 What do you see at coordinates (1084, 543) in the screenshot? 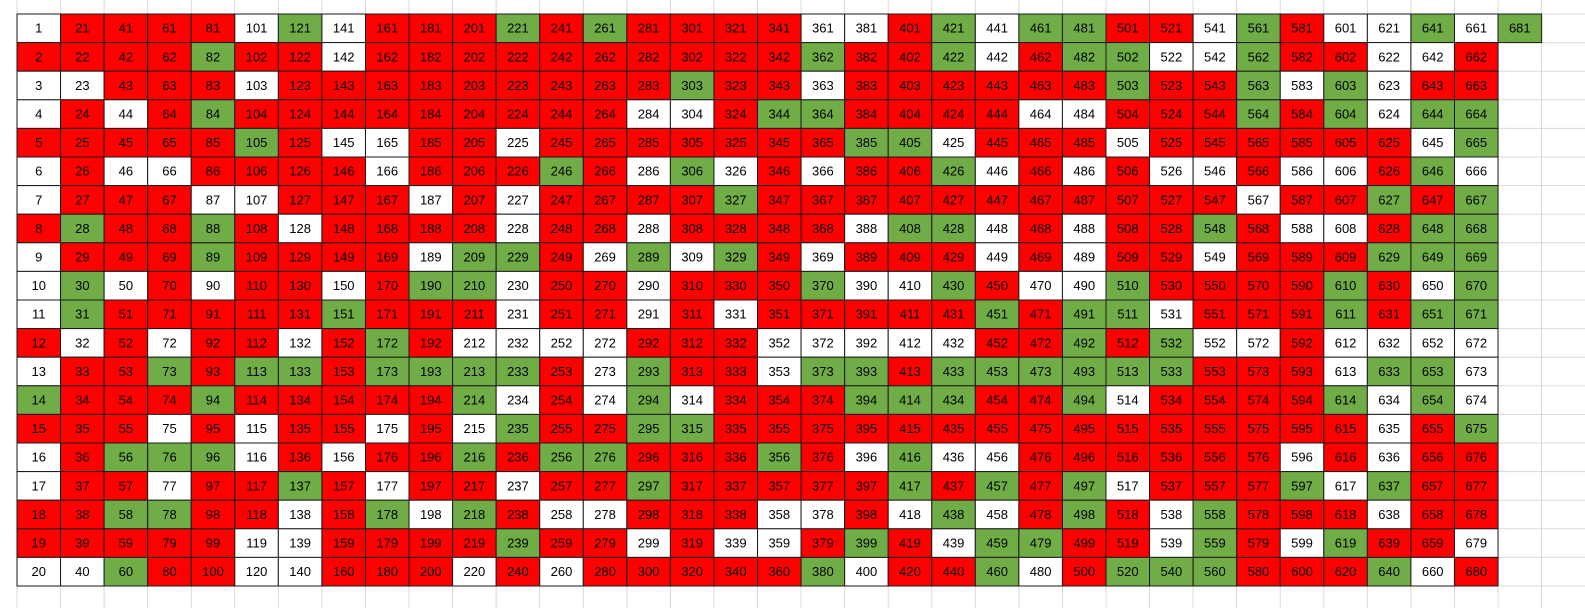
I see `cell-value: 499` at bounding box center [1084, 543].